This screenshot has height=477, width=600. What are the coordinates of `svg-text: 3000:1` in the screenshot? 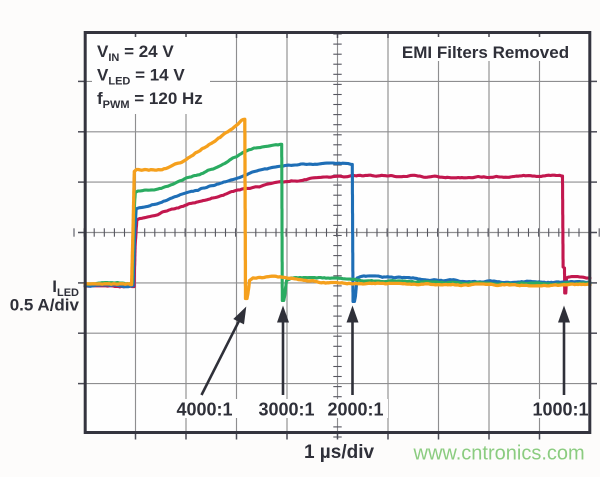 It's located at (286, 410).